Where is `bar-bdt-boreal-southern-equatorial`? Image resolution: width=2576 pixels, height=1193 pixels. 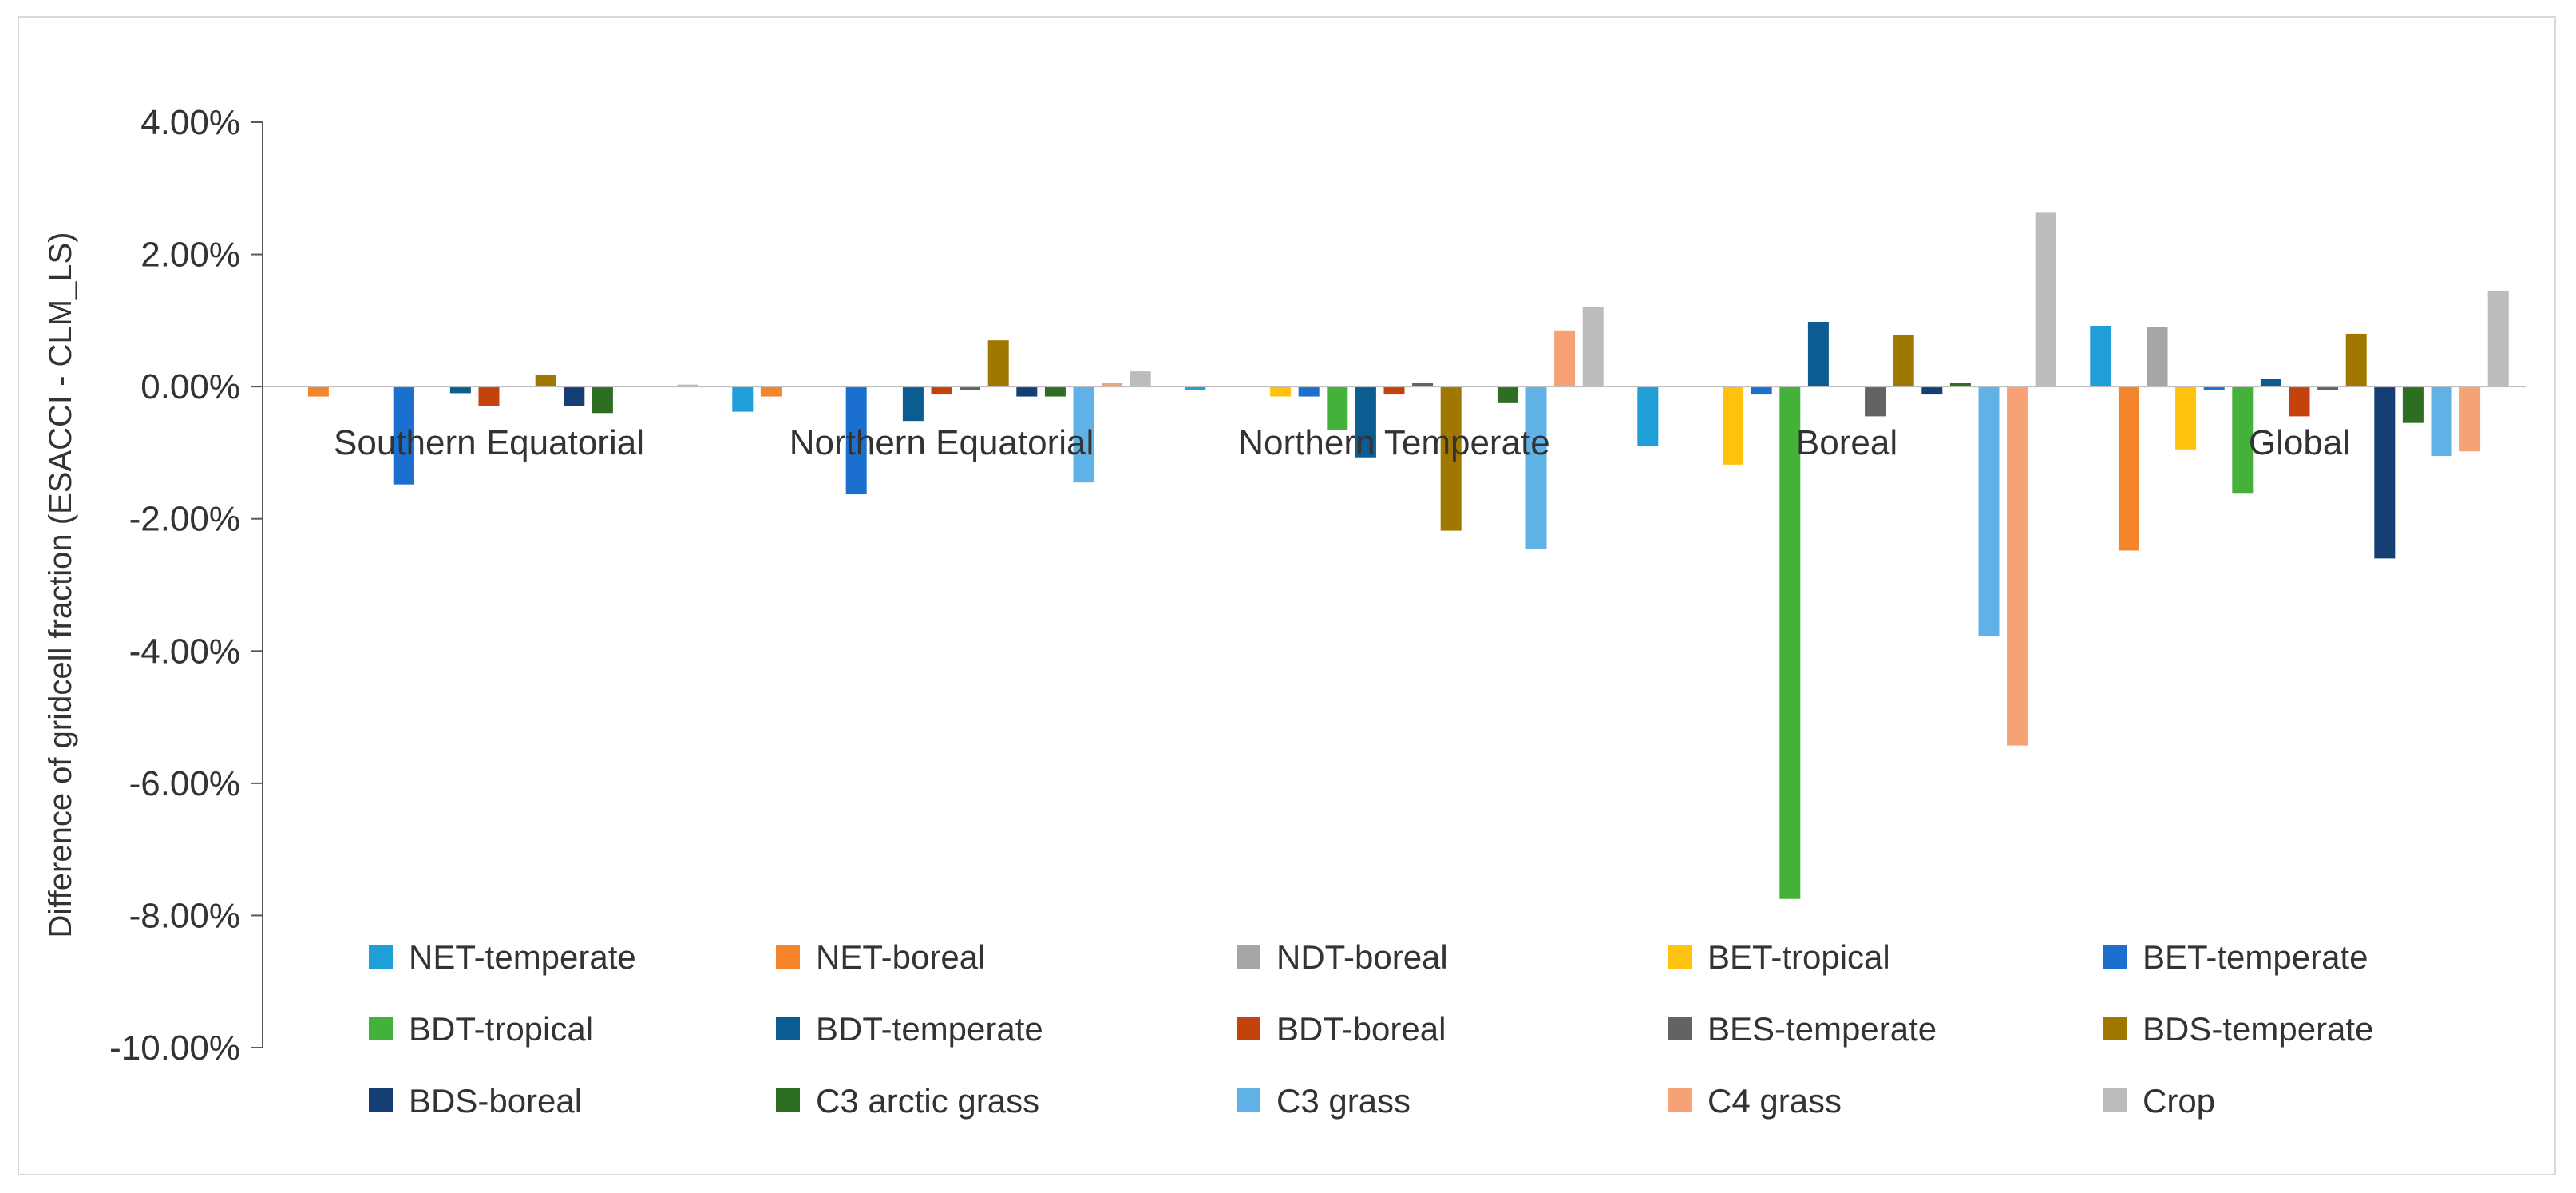 bar-bdt-boreal-southern-equatorial is located at coordinates (489, 396).